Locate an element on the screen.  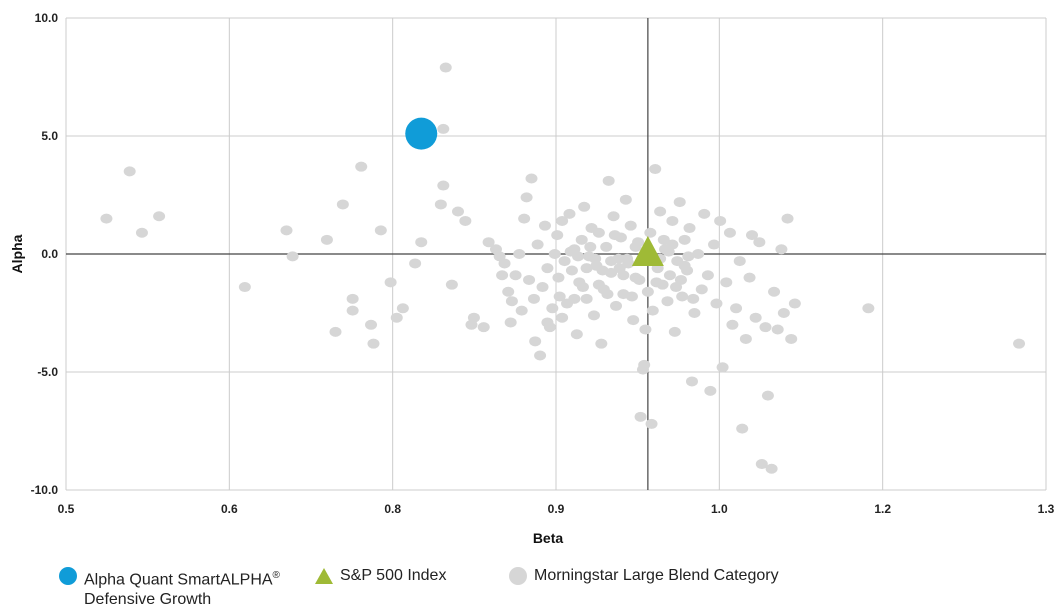
highlight-markers is located at coordinates (534, 191).